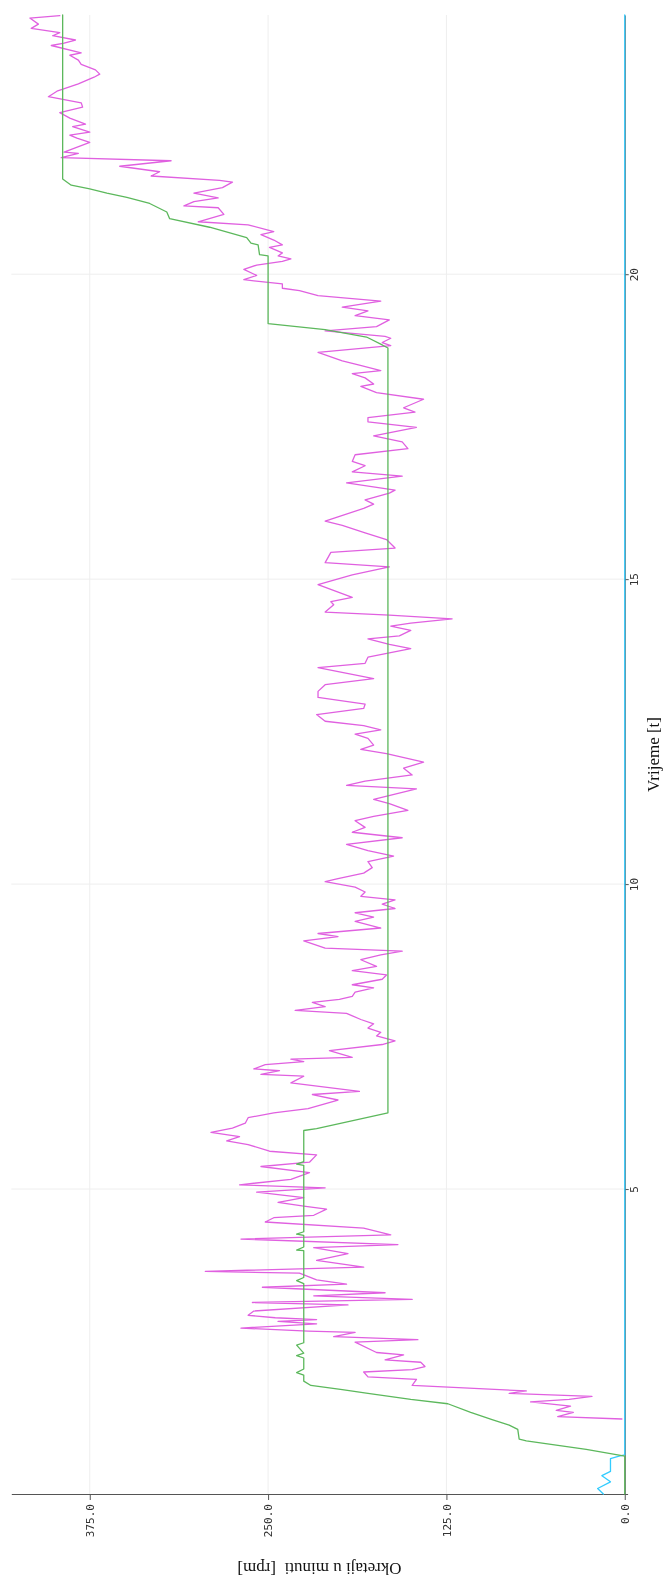 Image resolution: width=671 pixels, height=1582 pixels. What do you see at coordinates (634, 580) in the screenshot?
I see `y-tick-label: 15` at bounding box center [634, 580].